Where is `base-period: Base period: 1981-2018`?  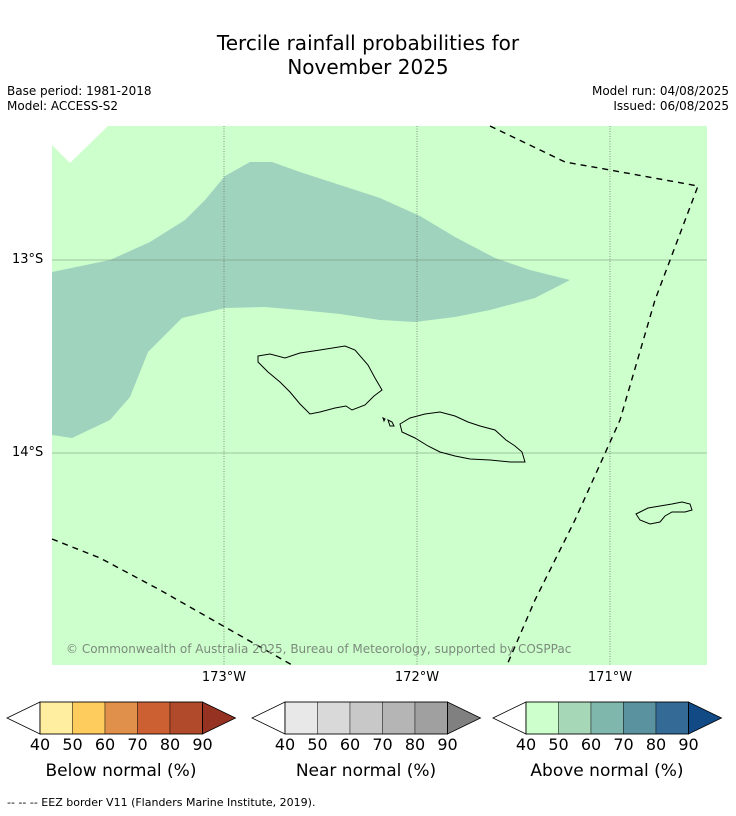
base-period: Base period: 1981-2018 is located at coordinates (79, 91).